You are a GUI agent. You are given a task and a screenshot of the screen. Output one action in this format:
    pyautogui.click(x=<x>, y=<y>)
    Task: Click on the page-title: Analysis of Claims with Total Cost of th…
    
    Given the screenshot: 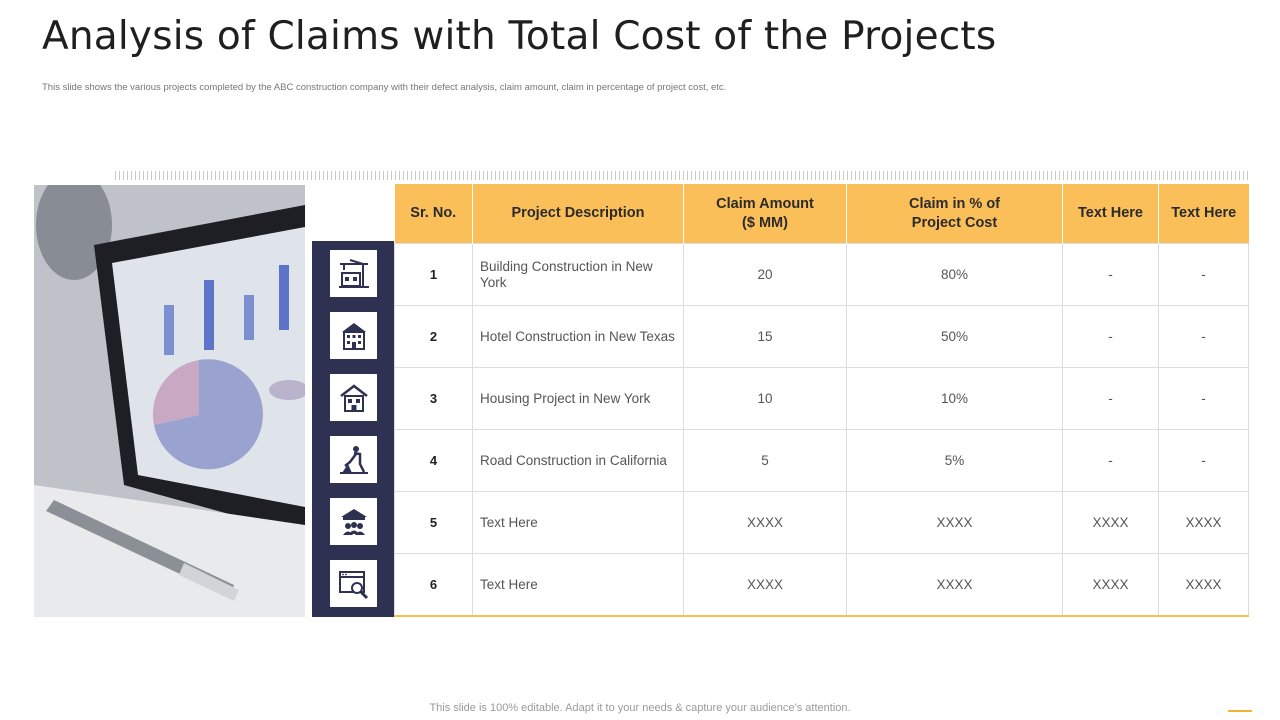 What is the action you would take?
    pyautogui.click(x=519, y=36)
    